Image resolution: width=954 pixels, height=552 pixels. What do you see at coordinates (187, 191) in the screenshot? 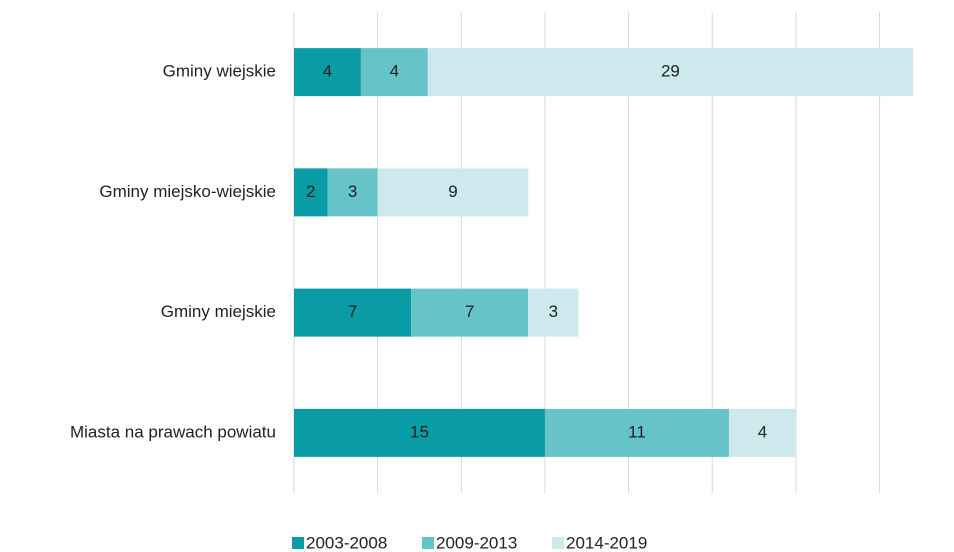
I see `y-tick-label: Gminy miejsko-wiejskie` at bounding box center [187, 191].